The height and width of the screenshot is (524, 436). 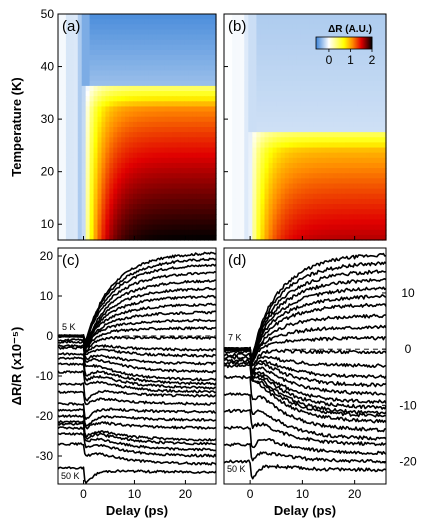 What do you see at coordinates (71, 260) in the screenshot?
I see `panel-label: (c)` at bounding box center [71, 260].